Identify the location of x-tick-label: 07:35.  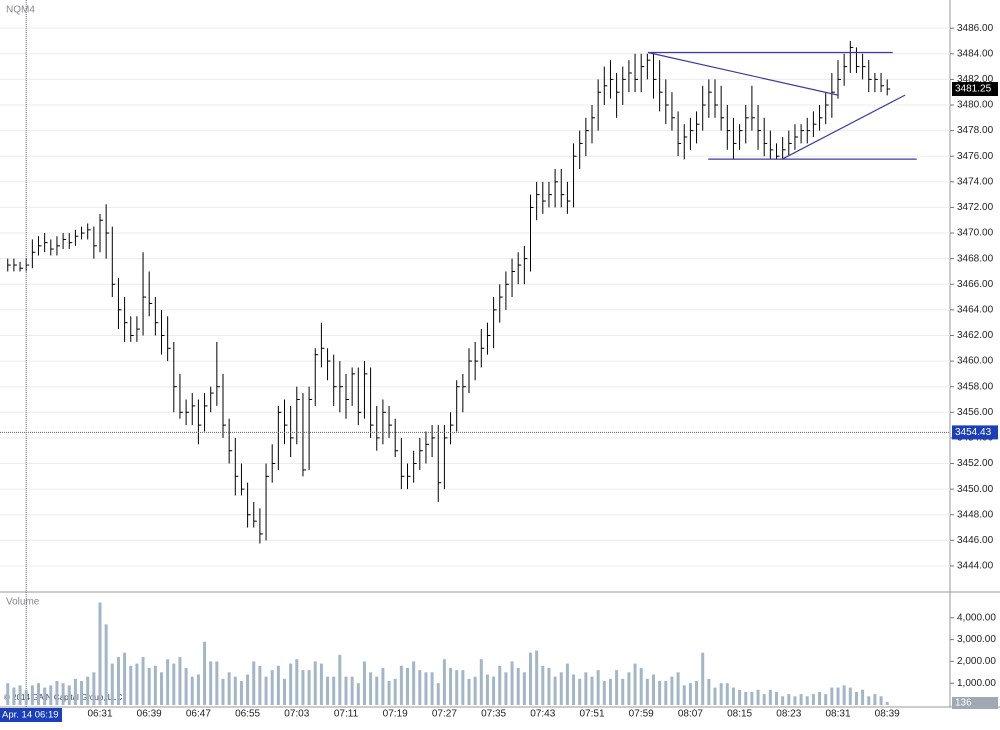
(493, 714).